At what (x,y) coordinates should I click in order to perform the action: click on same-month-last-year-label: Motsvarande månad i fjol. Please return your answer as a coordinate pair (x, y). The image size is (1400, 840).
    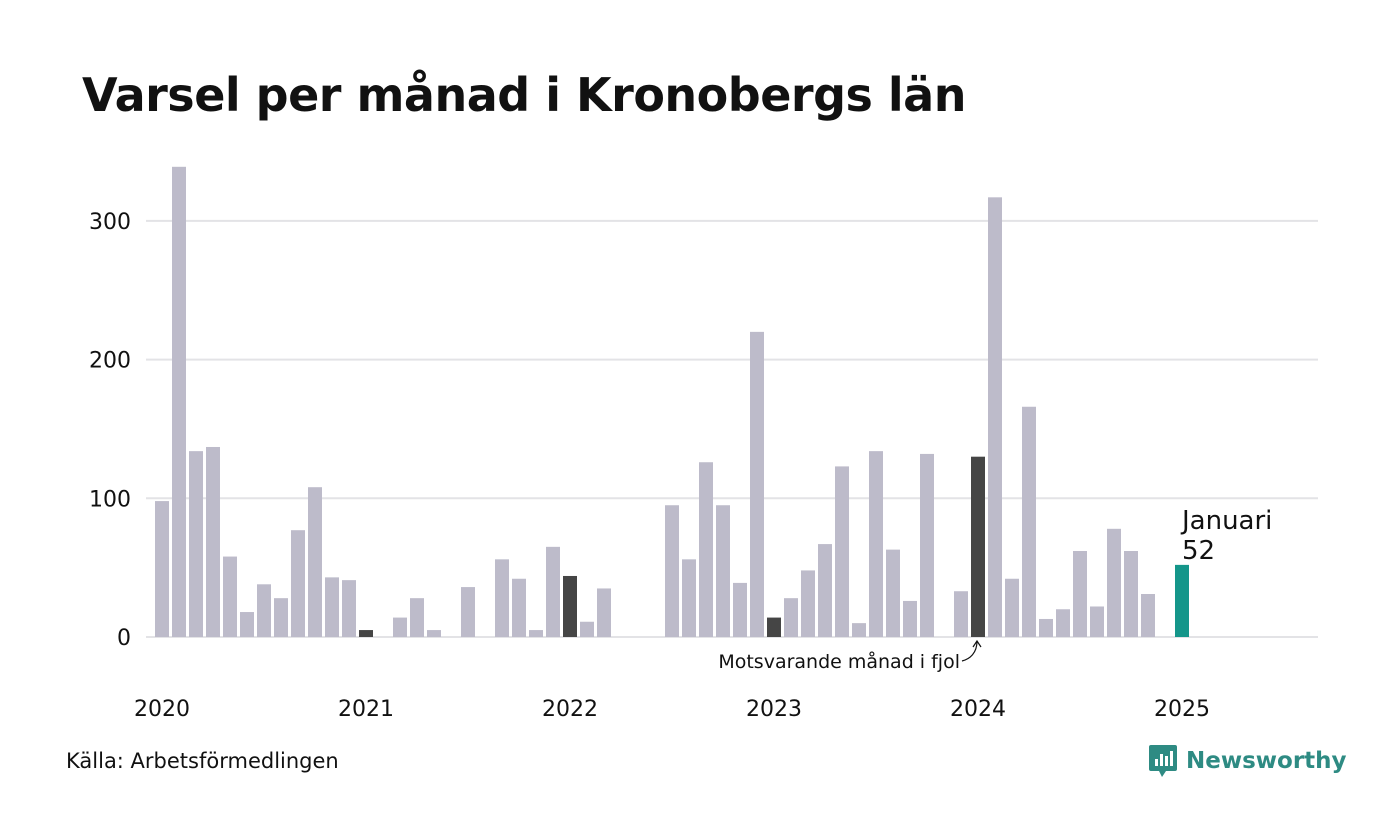
    Looking at the image, I should click on (839, 661).